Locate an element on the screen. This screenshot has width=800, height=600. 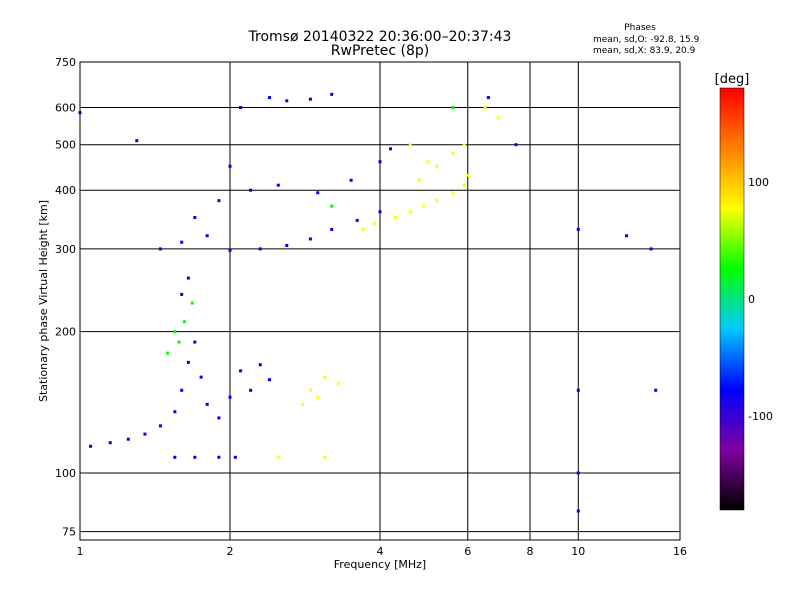
phase-line-x: mean, sd,X: 83.9, 20.9 is located at coordinates (644, 51).